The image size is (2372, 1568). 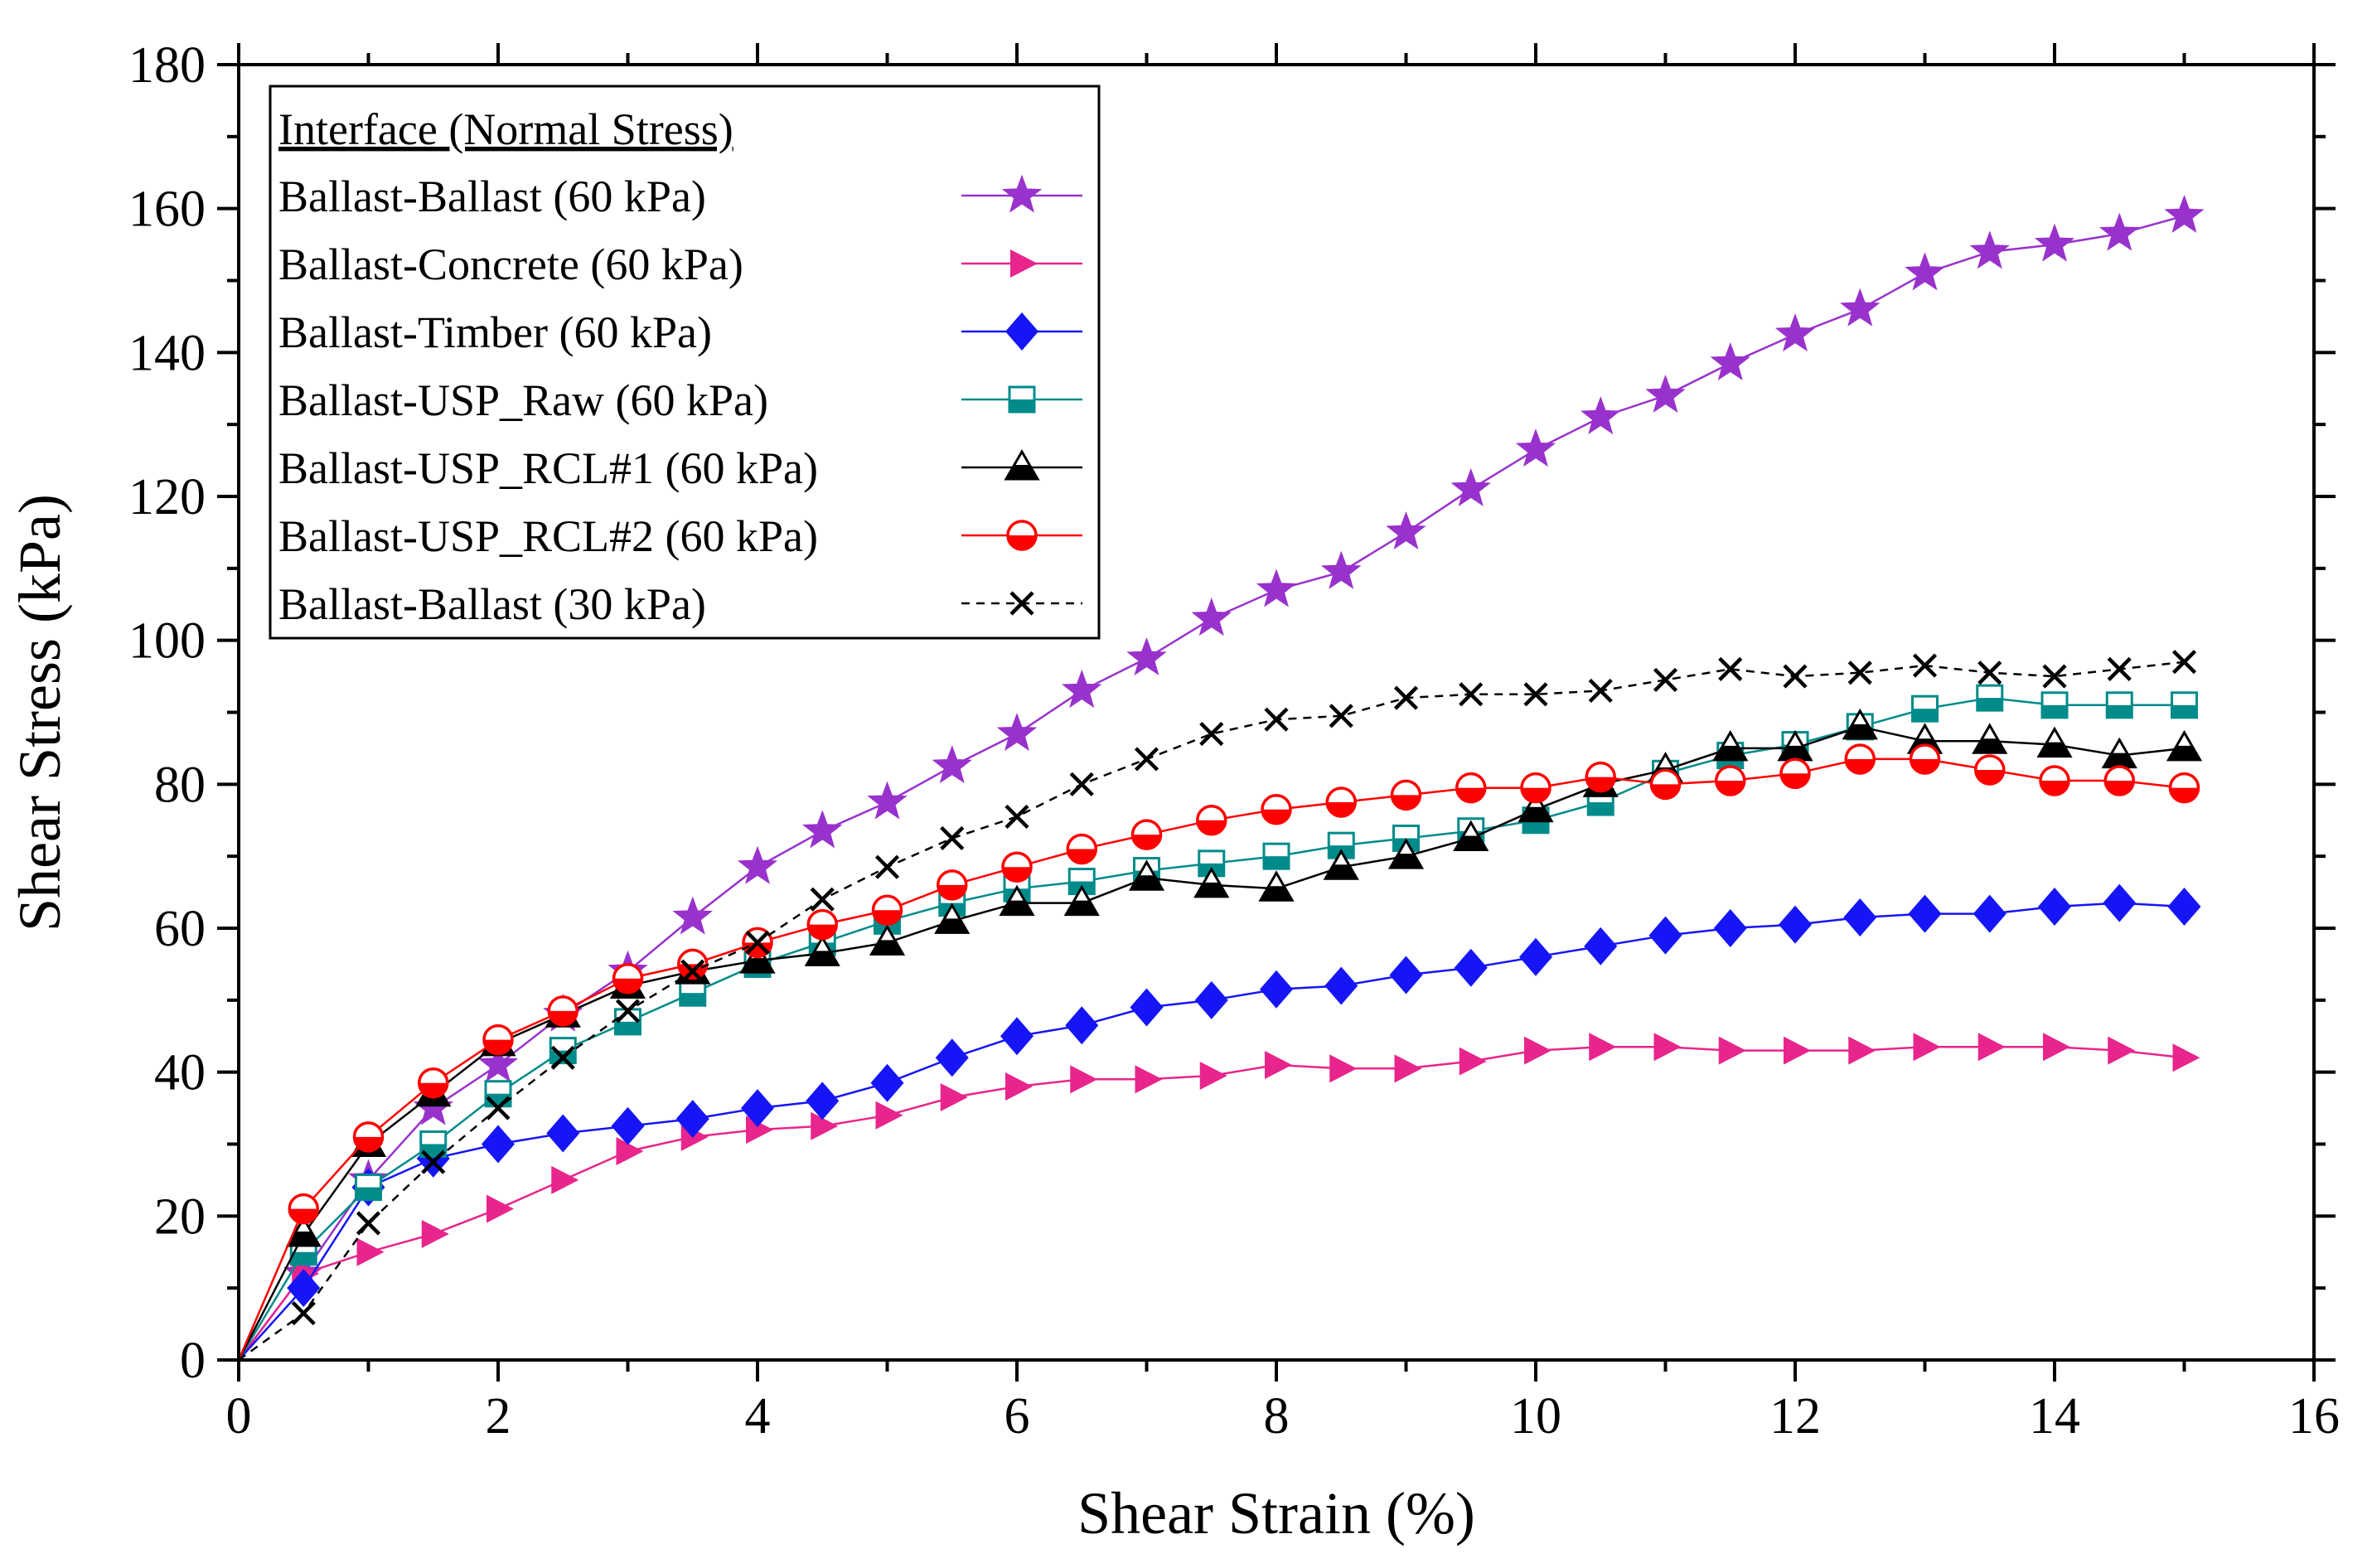 What do you see at coordinates (492, 196) in the screenshot?
I see `legend-label: Ballast-Ballast (60 kPa)` at bounding box center [492, 196].